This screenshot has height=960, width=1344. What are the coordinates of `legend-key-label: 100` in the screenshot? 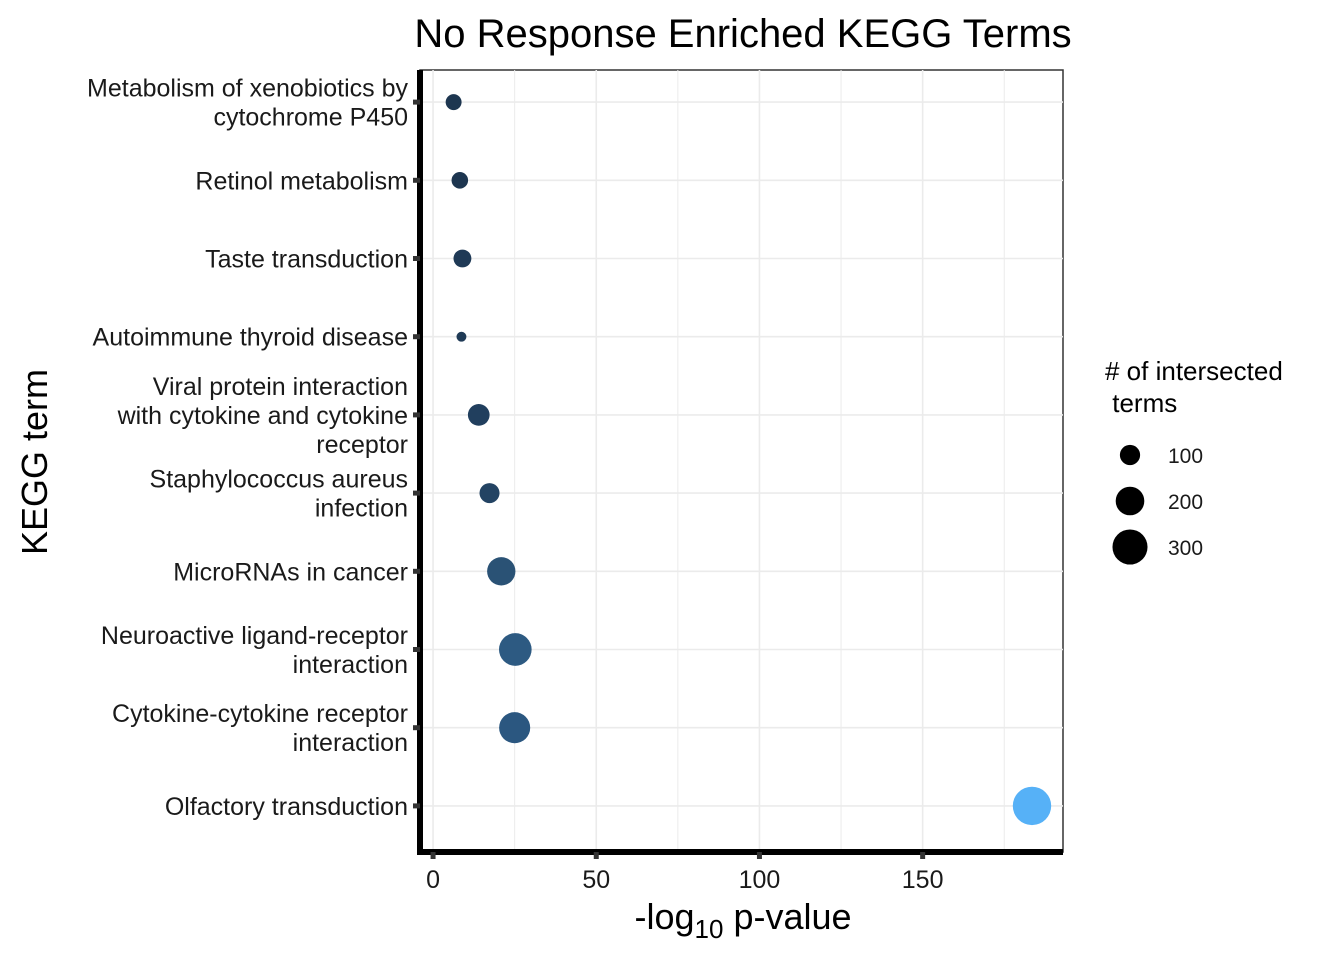 It's located at (1185, 456).